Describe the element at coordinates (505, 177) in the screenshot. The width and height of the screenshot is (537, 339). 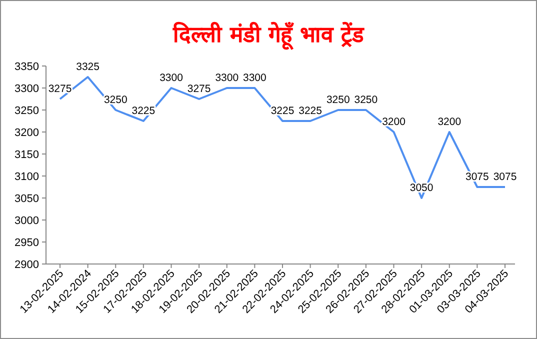
I see `data-label: 3075` at that location.